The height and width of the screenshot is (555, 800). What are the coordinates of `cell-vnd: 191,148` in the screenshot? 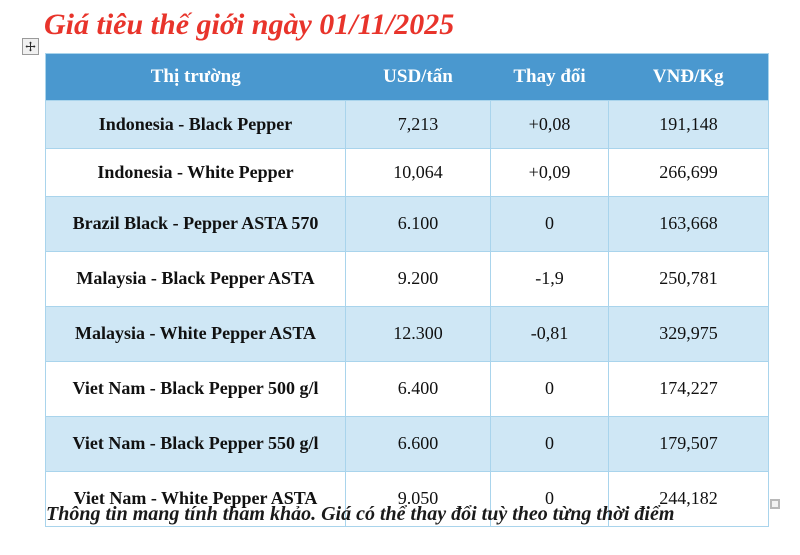 It's located at (688, 124).